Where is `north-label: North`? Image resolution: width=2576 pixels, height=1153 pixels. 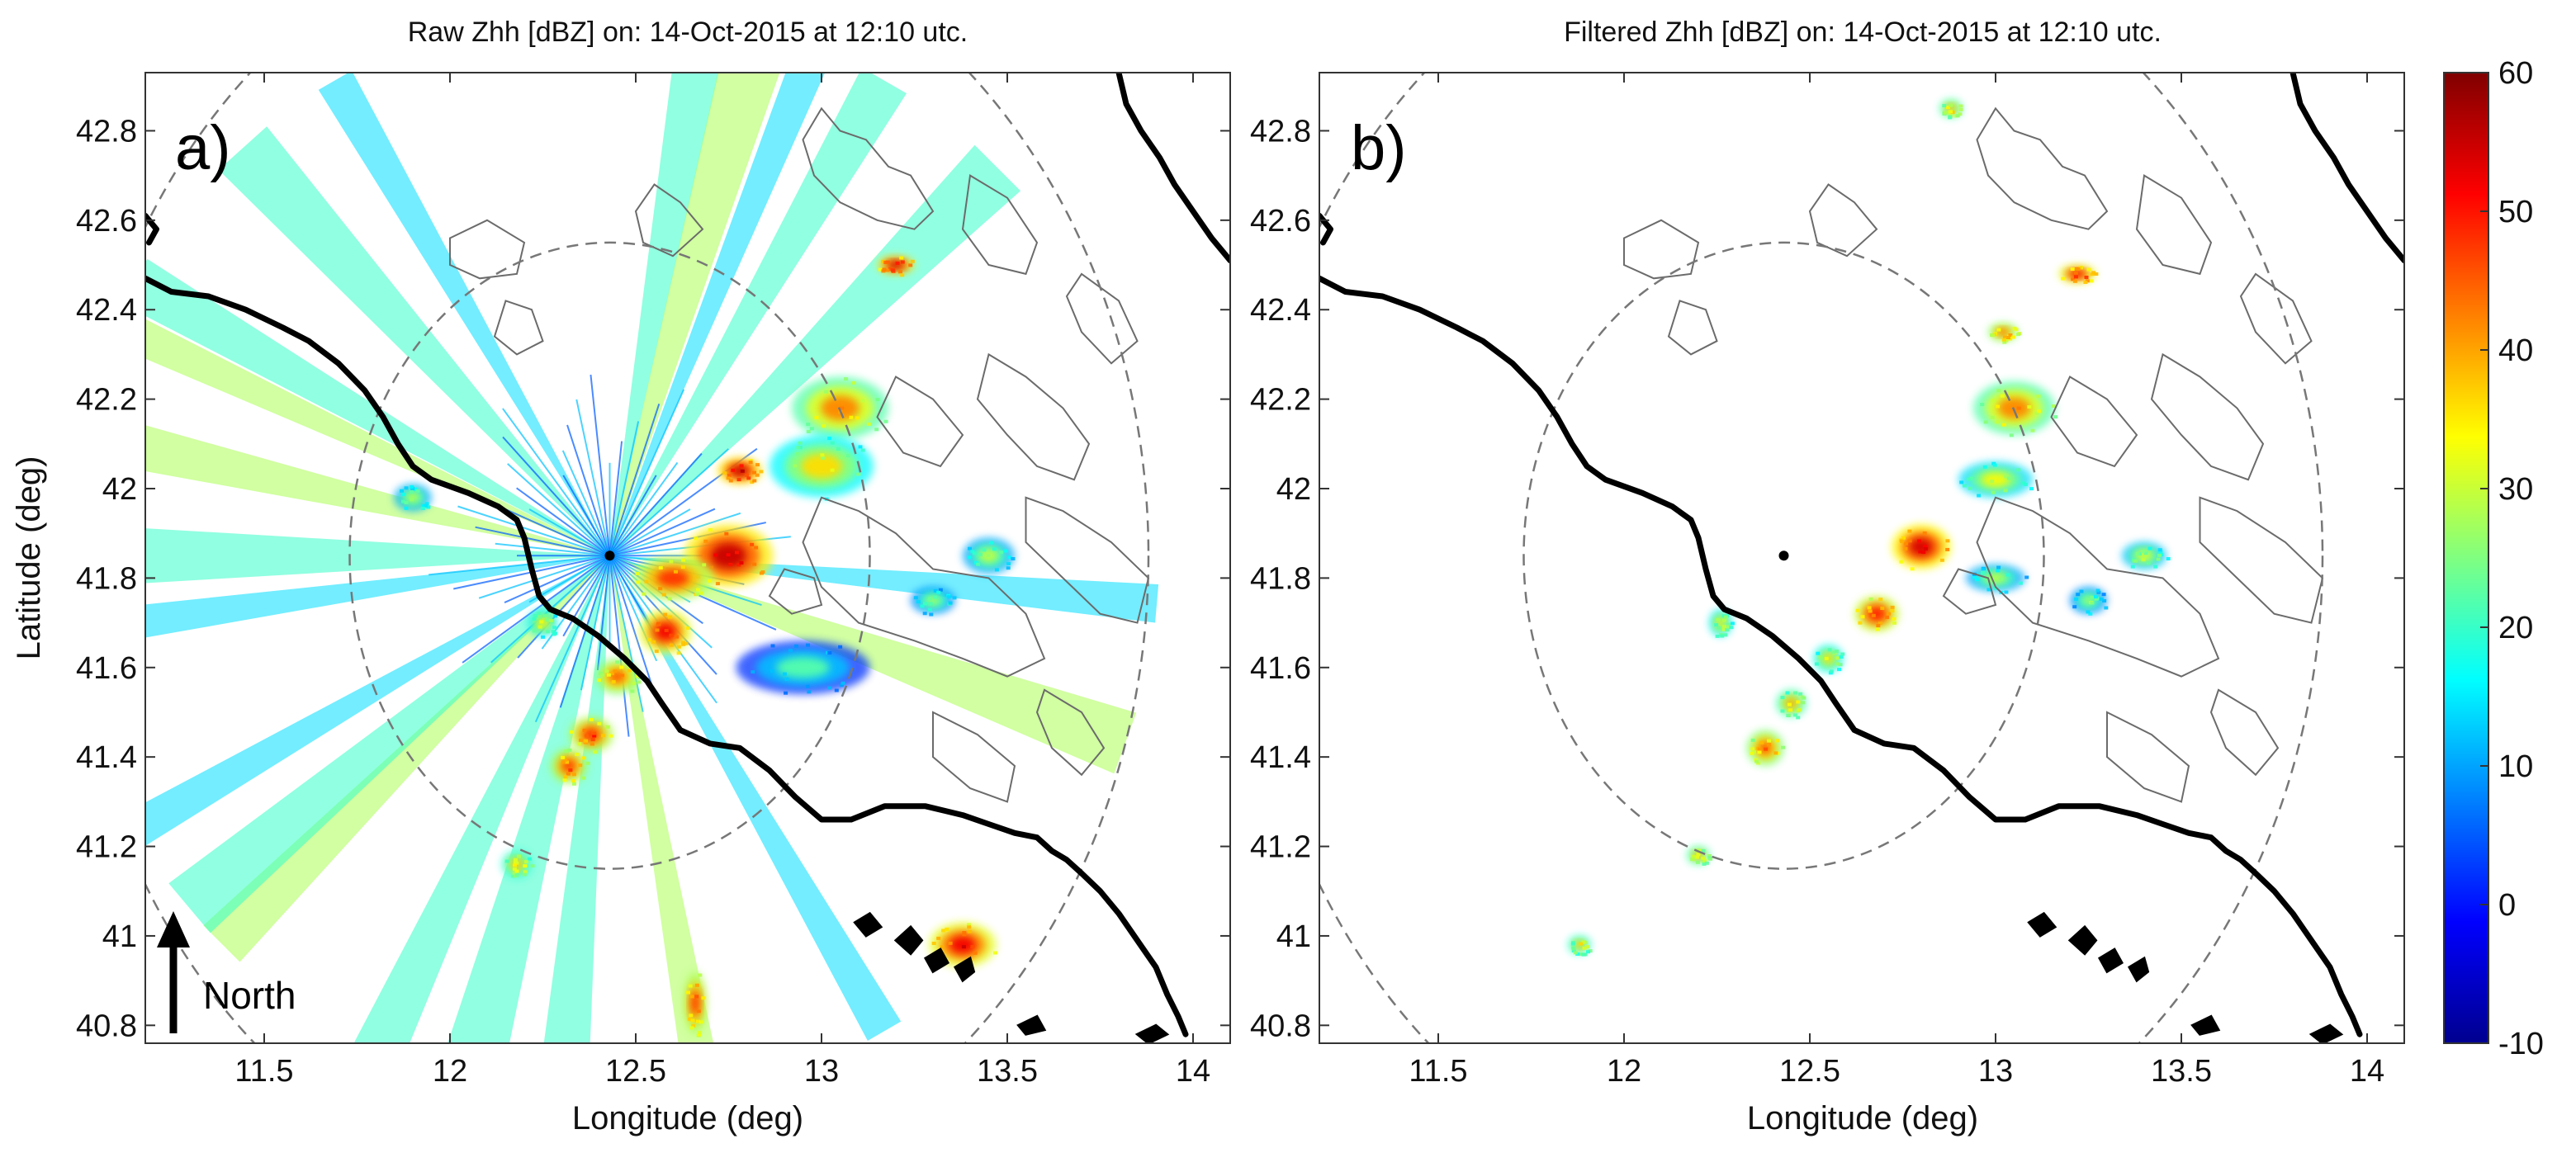 north-label: North is located at coordinates (249, 995).